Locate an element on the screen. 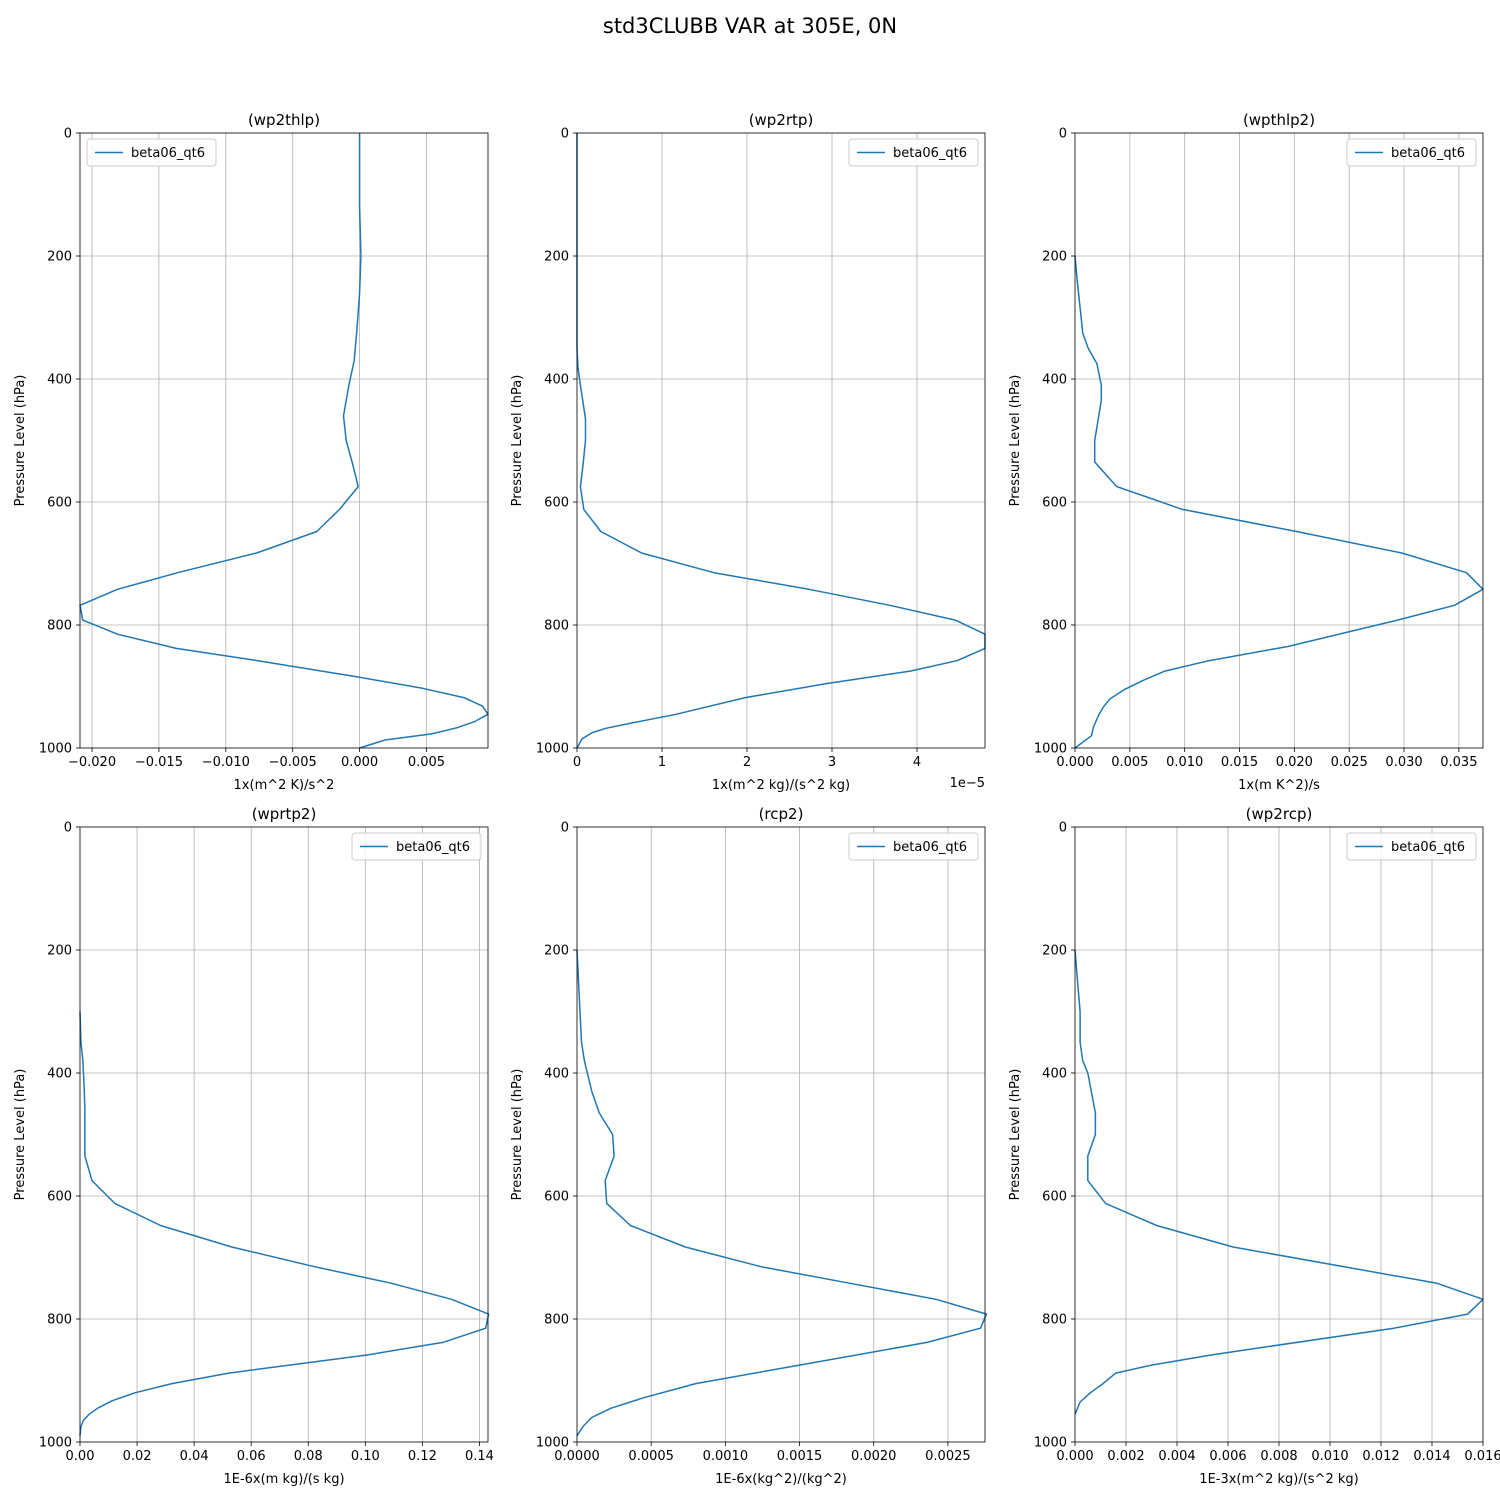  x-tick-label: 0.006 is located at coordinates (1227, 1456).